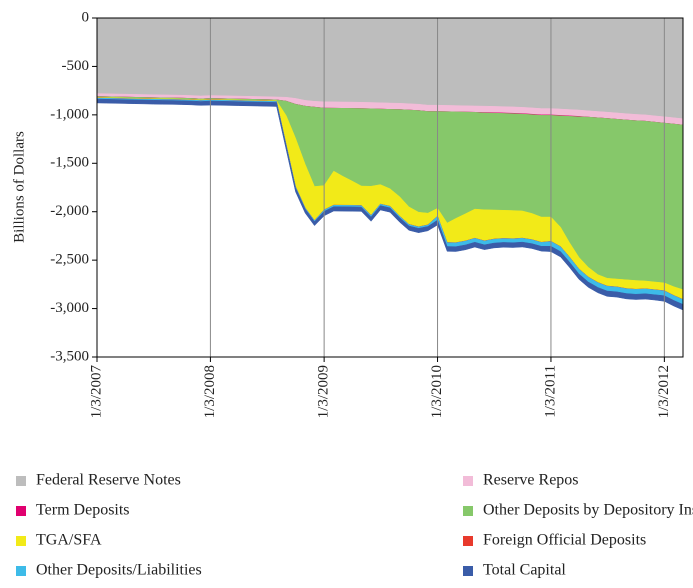 Image resolution: width=693 pixels, height=588 pixels. I want to click on y-tick-label: -2,500, so click(69, 260).